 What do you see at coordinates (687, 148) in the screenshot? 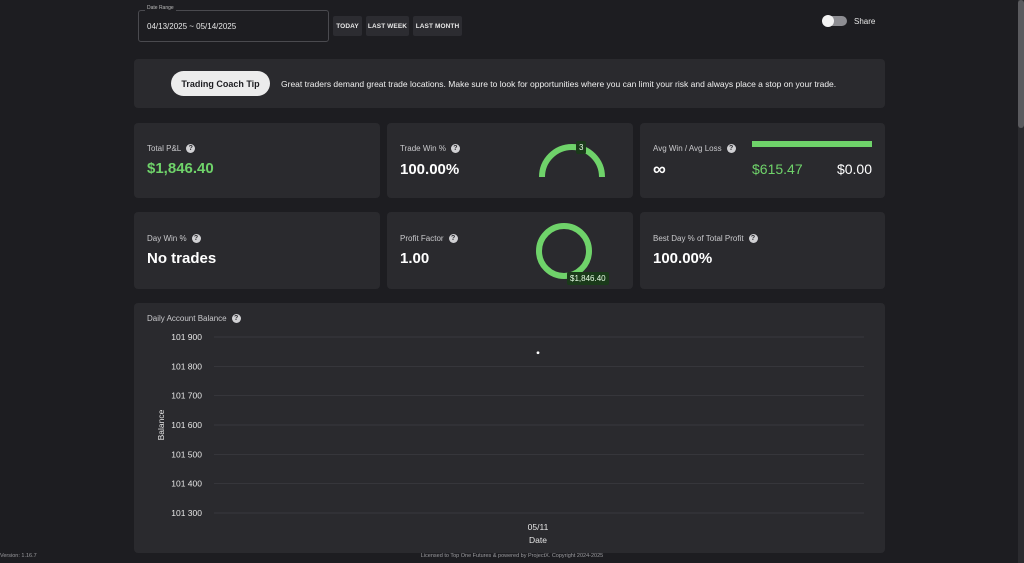
I see `avg-win-loss-title: Avg Win / Avg Loss` at bounding box center [687, 148].